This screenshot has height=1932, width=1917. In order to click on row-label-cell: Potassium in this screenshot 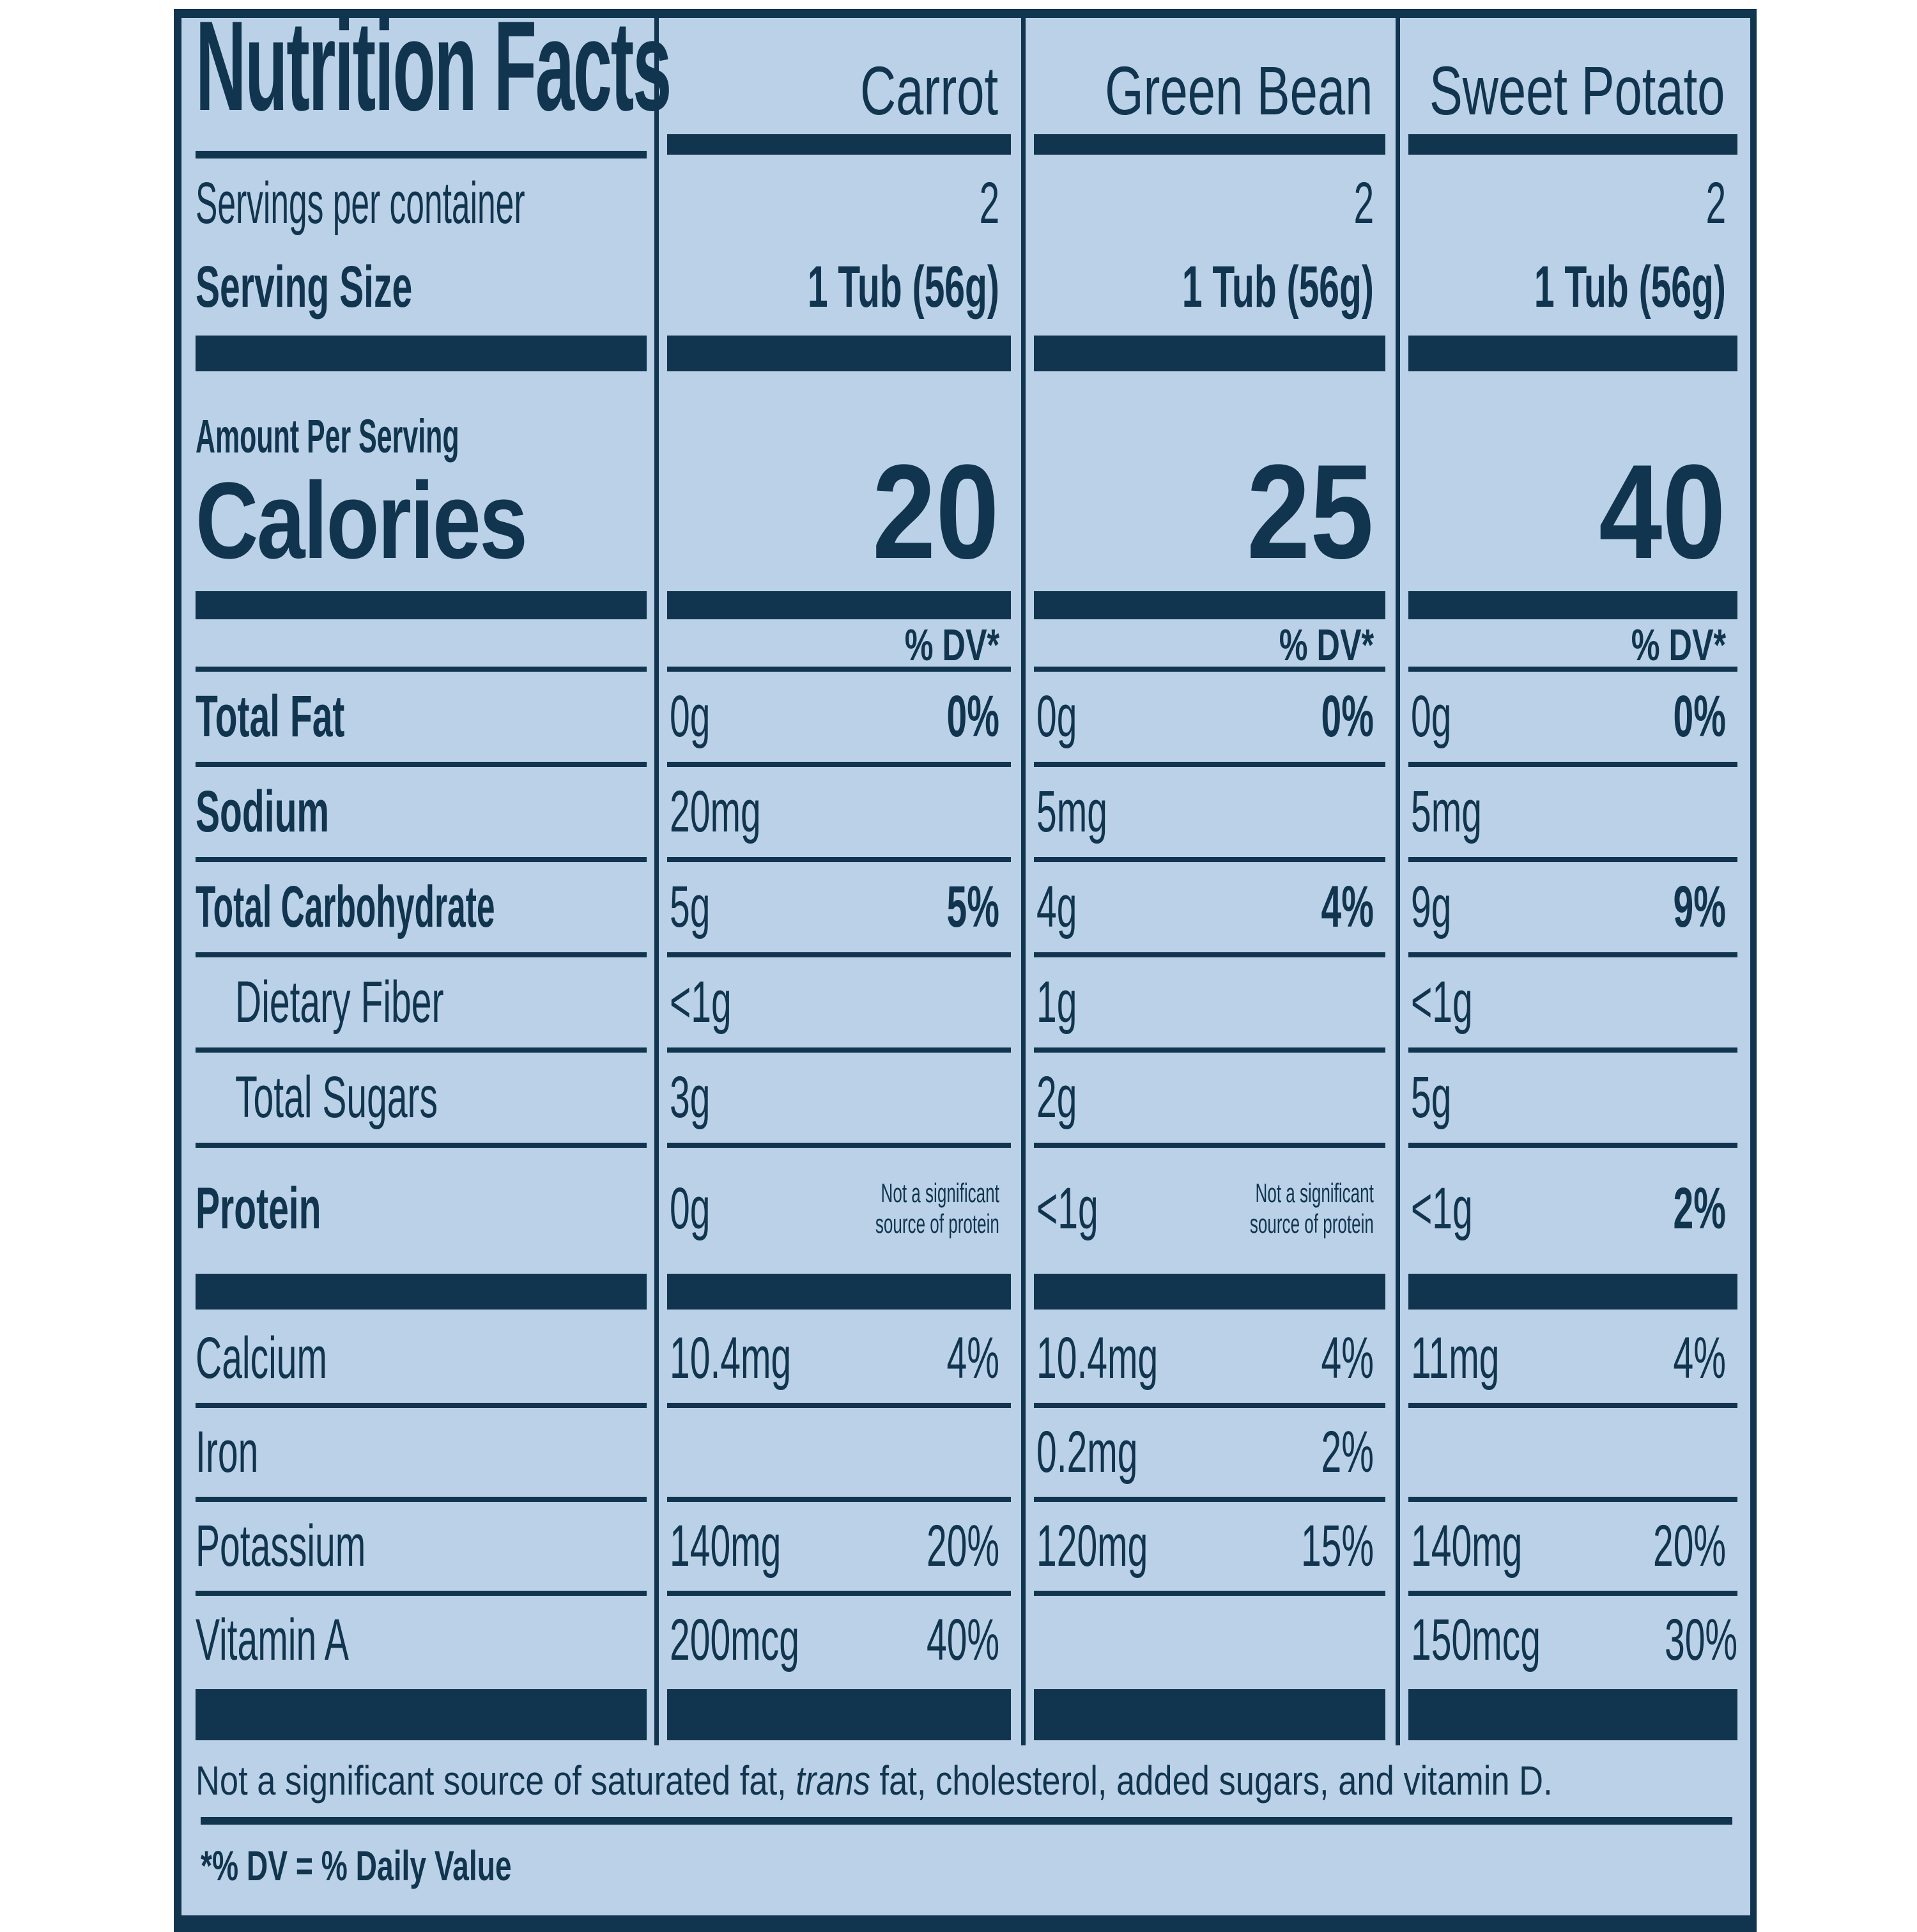, I will do `click(419, 1546)`.